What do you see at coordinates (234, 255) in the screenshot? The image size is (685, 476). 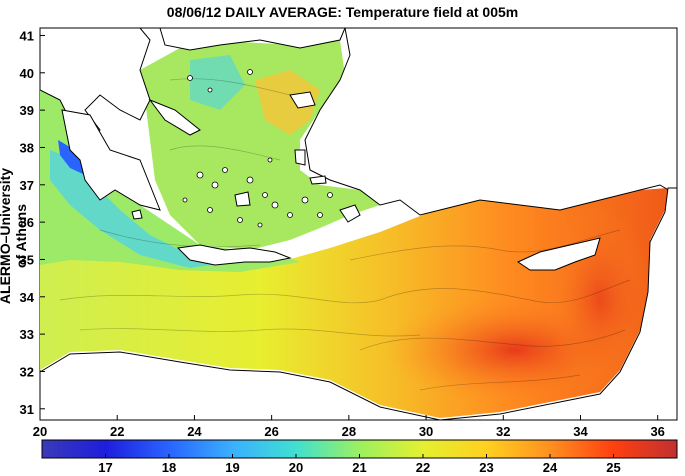 I see `land-crete` at bounding box center [234, 255].